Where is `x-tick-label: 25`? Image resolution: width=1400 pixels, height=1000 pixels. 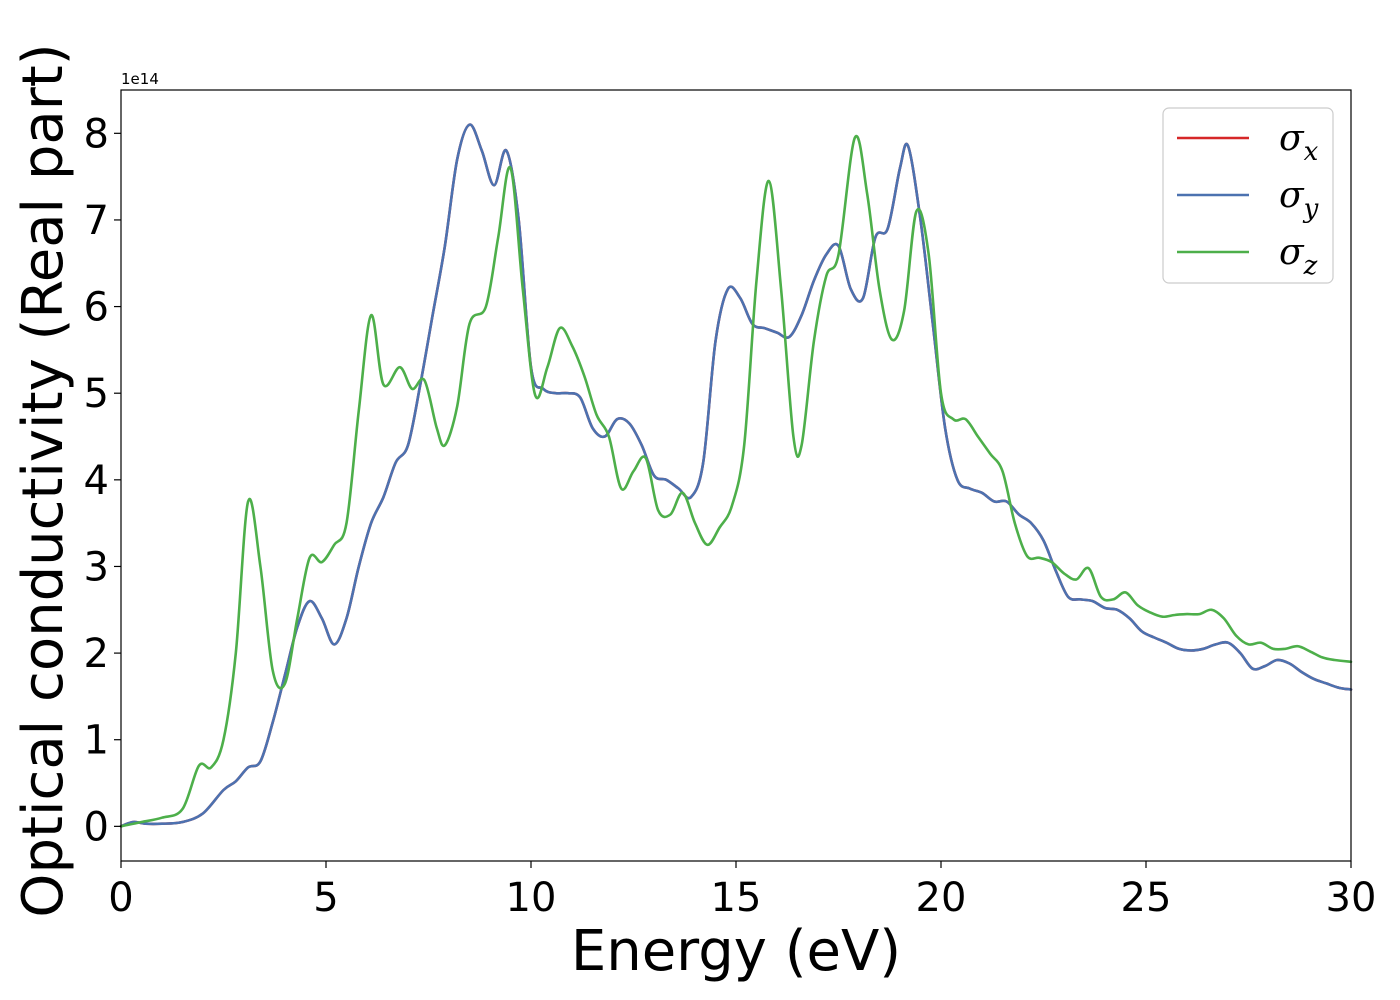 x-tick-label: 25 is located at coordinates (1146, 898).